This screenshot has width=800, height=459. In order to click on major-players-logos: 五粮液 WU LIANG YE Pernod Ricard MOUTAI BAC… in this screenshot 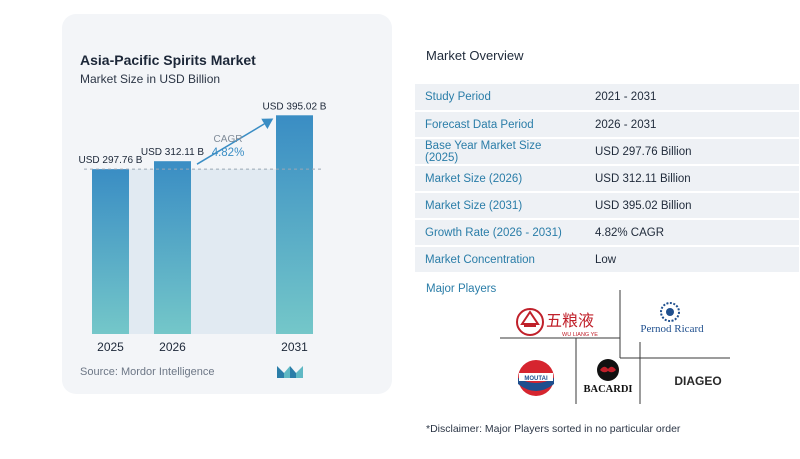, I will do `click(615, 347)`.